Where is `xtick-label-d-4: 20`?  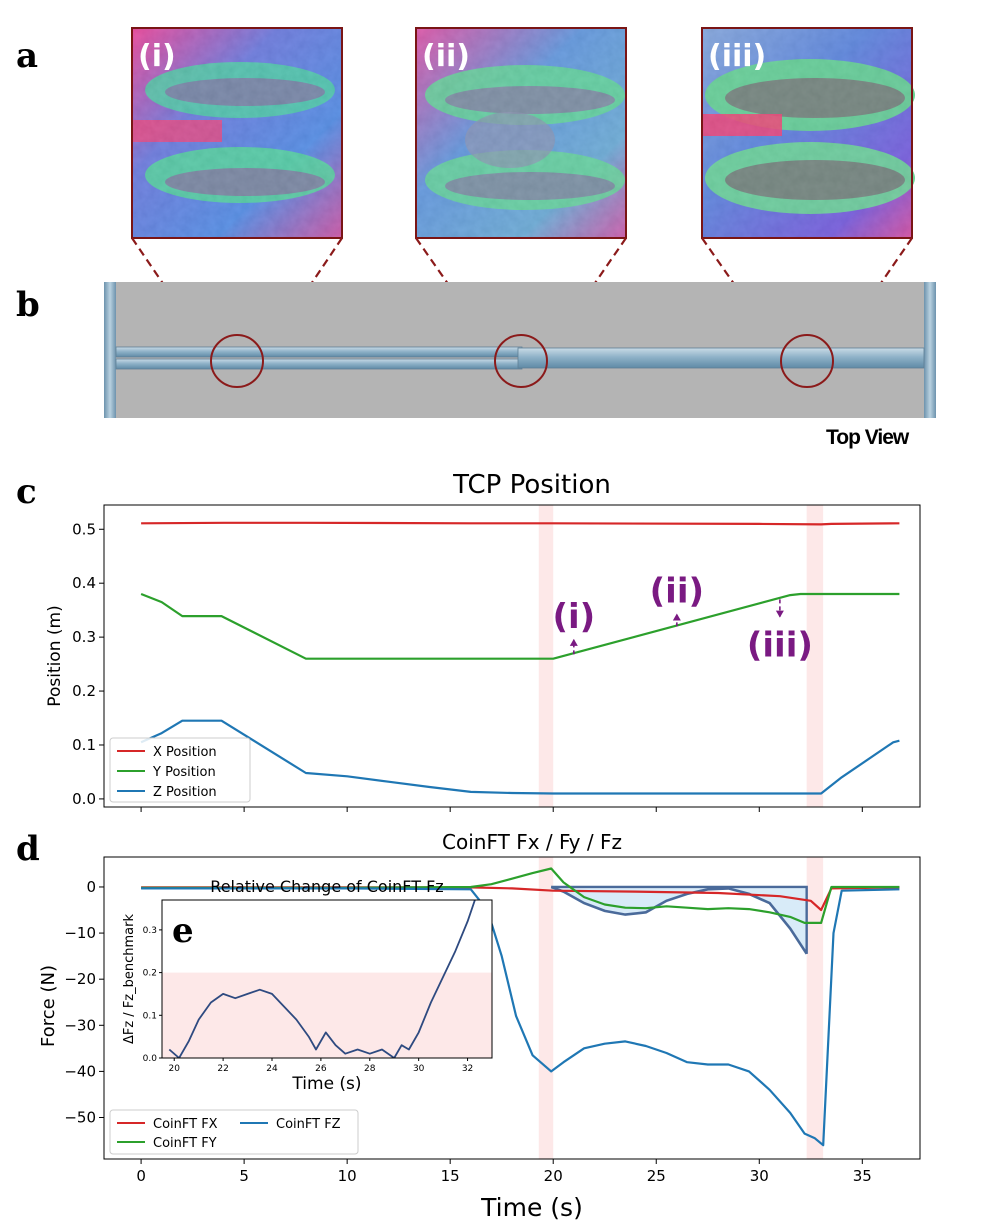 xtick-label-d-4: 20 is located at coordinates (553, 1176).